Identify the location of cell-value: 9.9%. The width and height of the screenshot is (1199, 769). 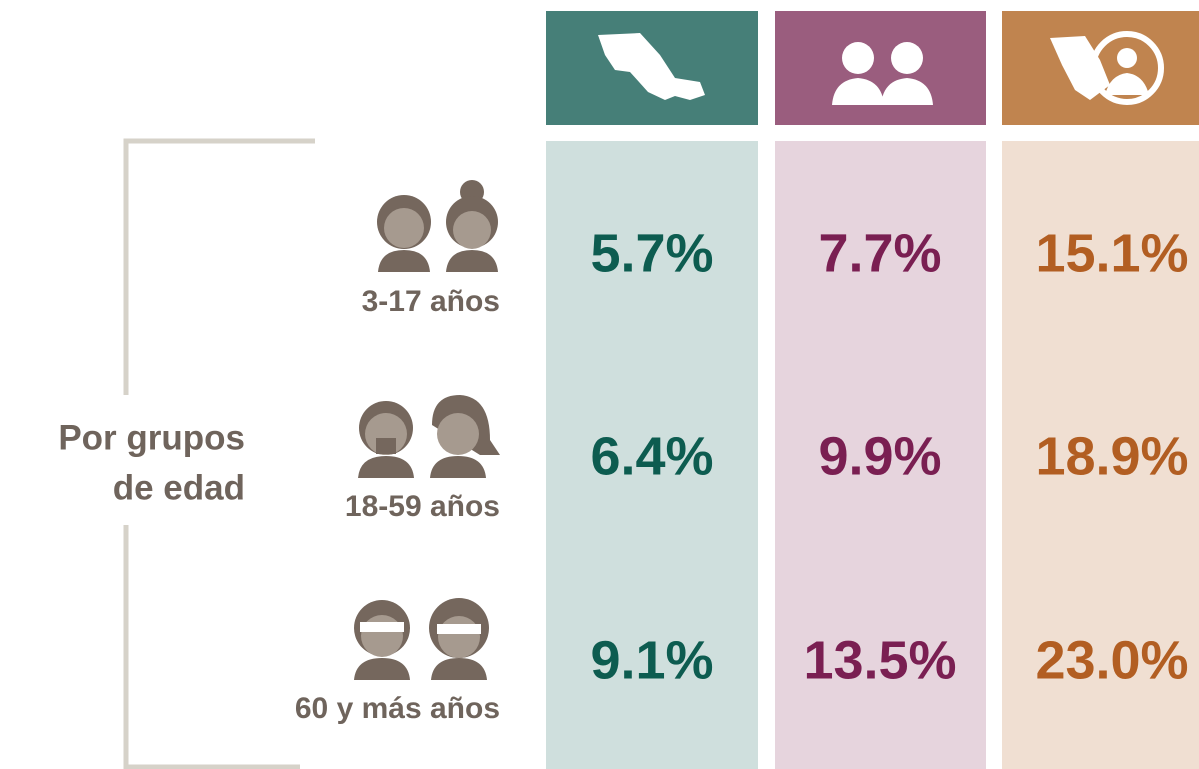
(879, 456).